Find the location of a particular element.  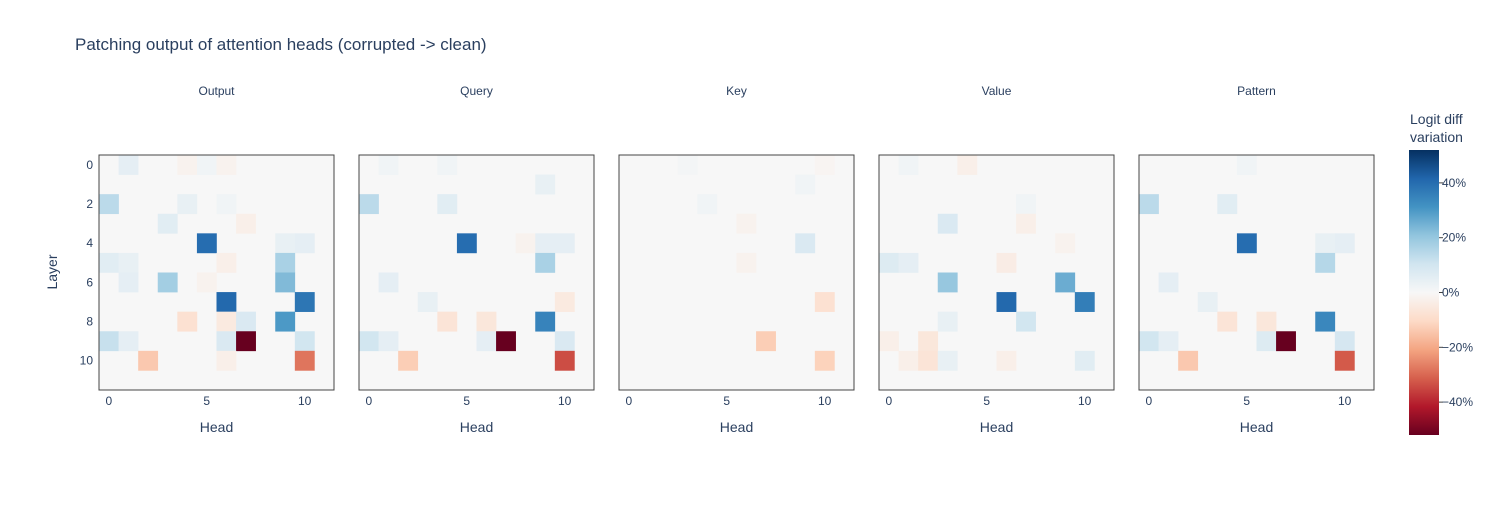

panel-output: Output 0 5 10 Head 0 2 4 6 8 10 is located at coordinates (207, 259).